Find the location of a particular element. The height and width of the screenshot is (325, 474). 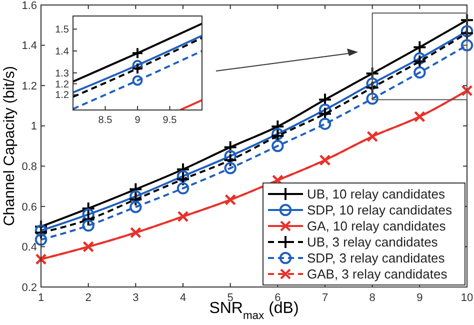

y-tick-label: 0.4 is located at coordinates (29, 248).